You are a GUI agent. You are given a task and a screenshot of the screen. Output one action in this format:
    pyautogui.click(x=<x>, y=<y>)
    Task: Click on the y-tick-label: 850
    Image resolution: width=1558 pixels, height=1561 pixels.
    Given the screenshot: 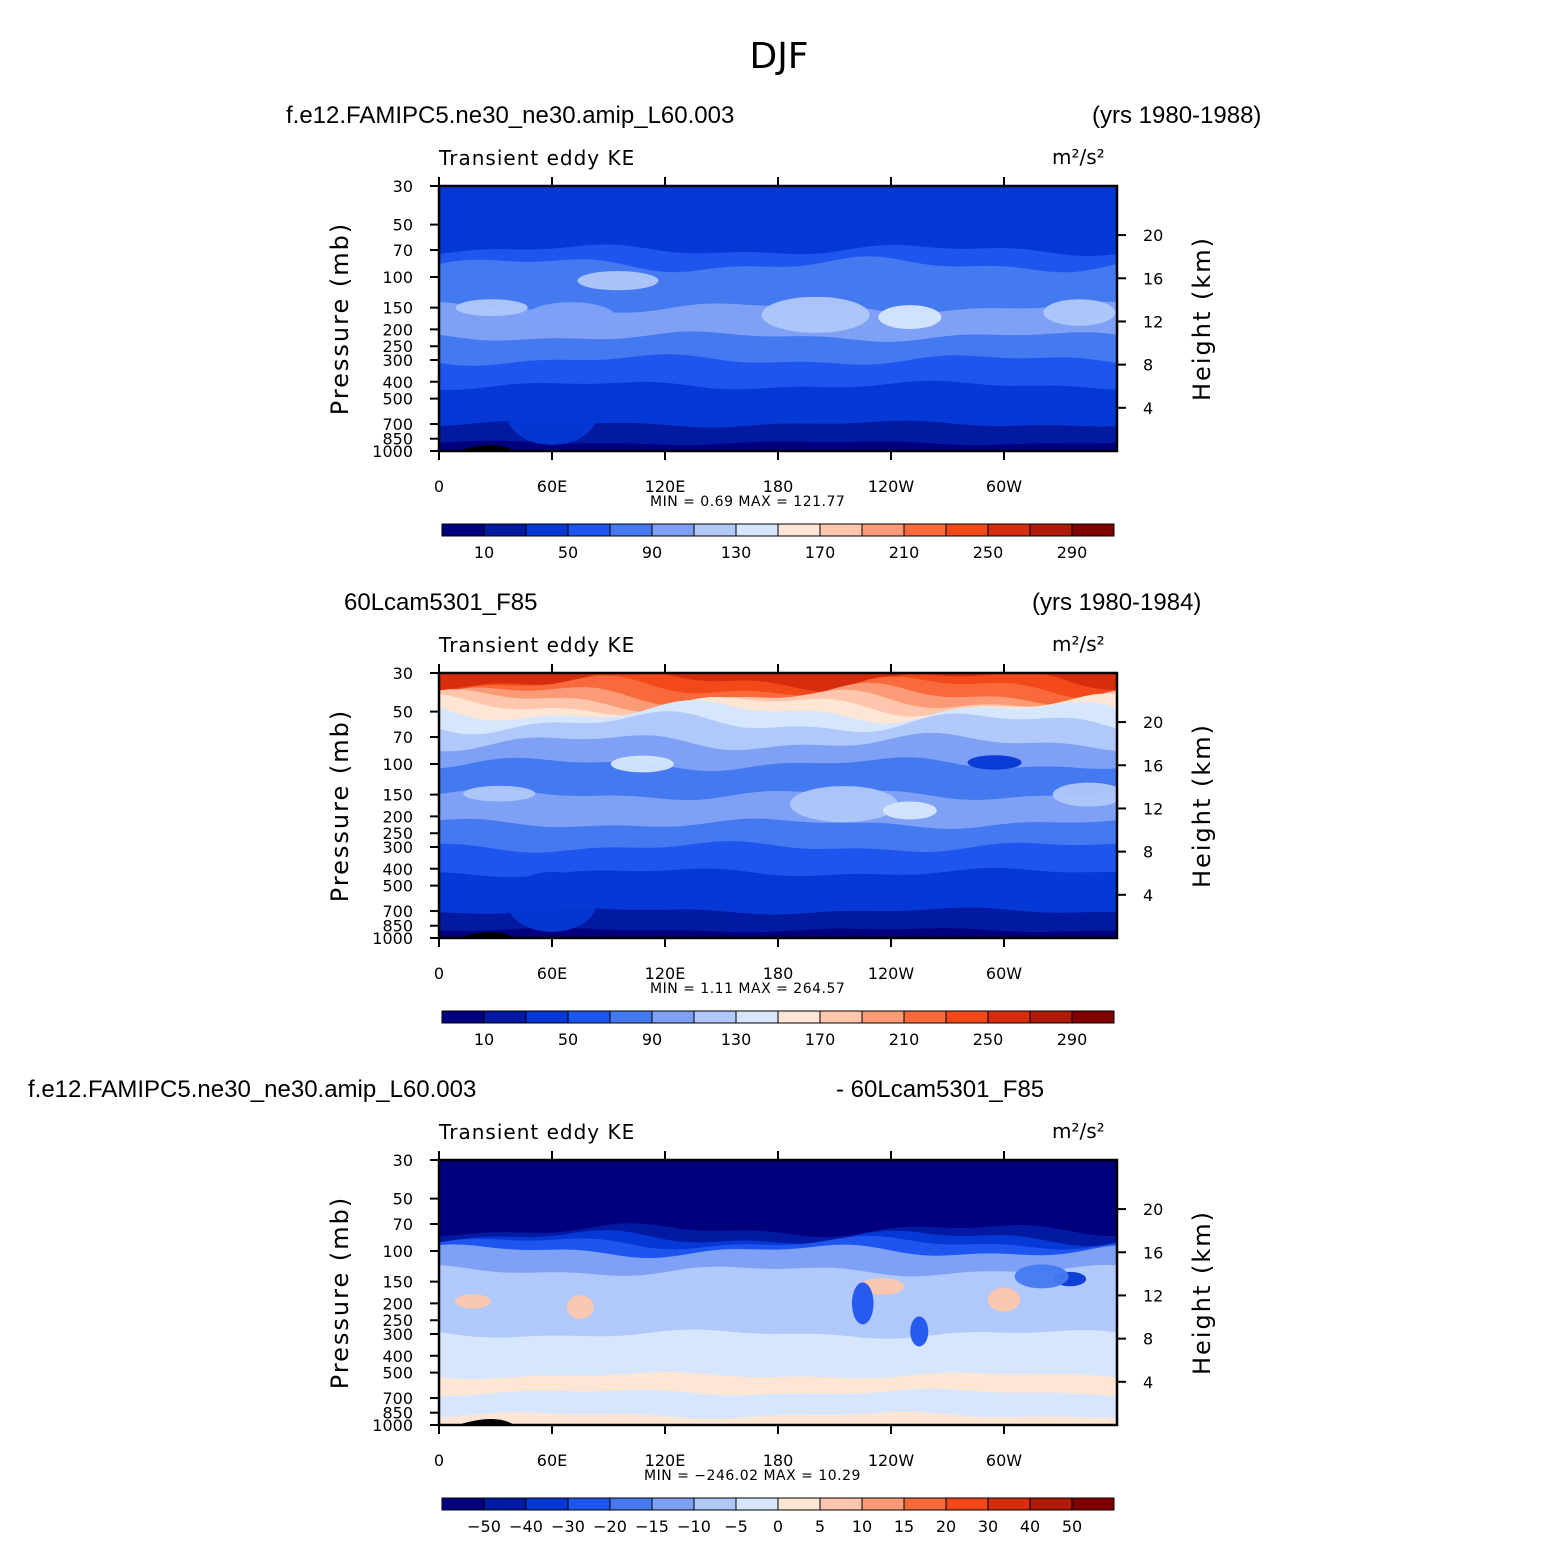 What is the action you would take?
    pyautogui.click(x=397, y=926)
    